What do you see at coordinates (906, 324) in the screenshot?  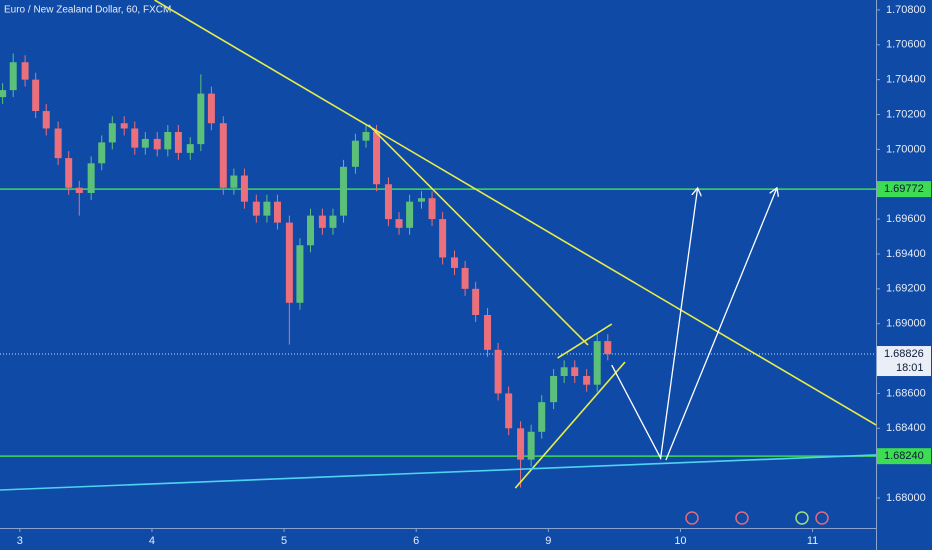 I see `y-tick-label: 1.69000` at bounding box center [906, 324].